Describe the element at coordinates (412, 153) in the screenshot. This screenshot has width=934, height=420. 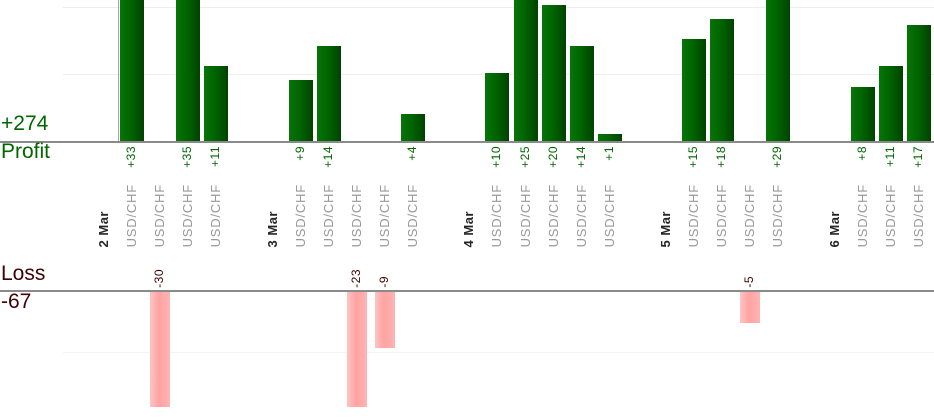
I see `profit-value-label: +4` at that location.